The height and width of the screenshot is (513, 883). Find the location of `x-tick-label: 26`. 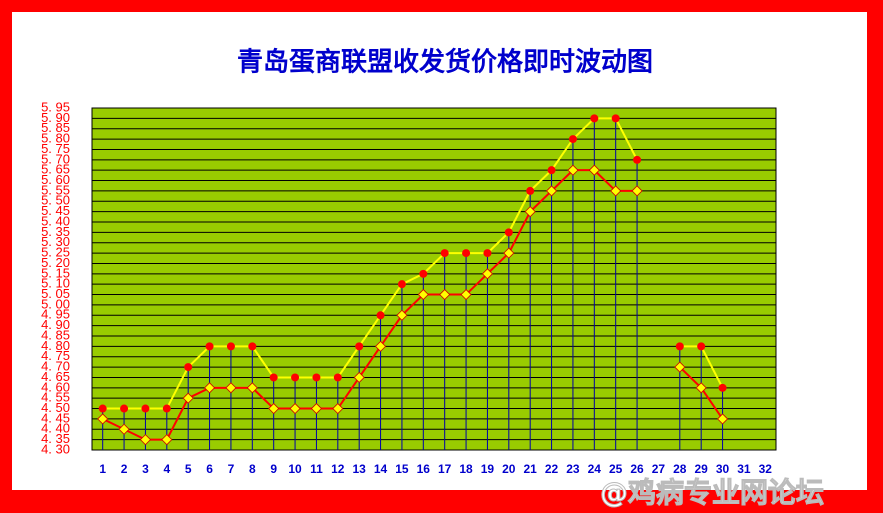

x-tick-label: 26 is located at coordinates (637, 469).